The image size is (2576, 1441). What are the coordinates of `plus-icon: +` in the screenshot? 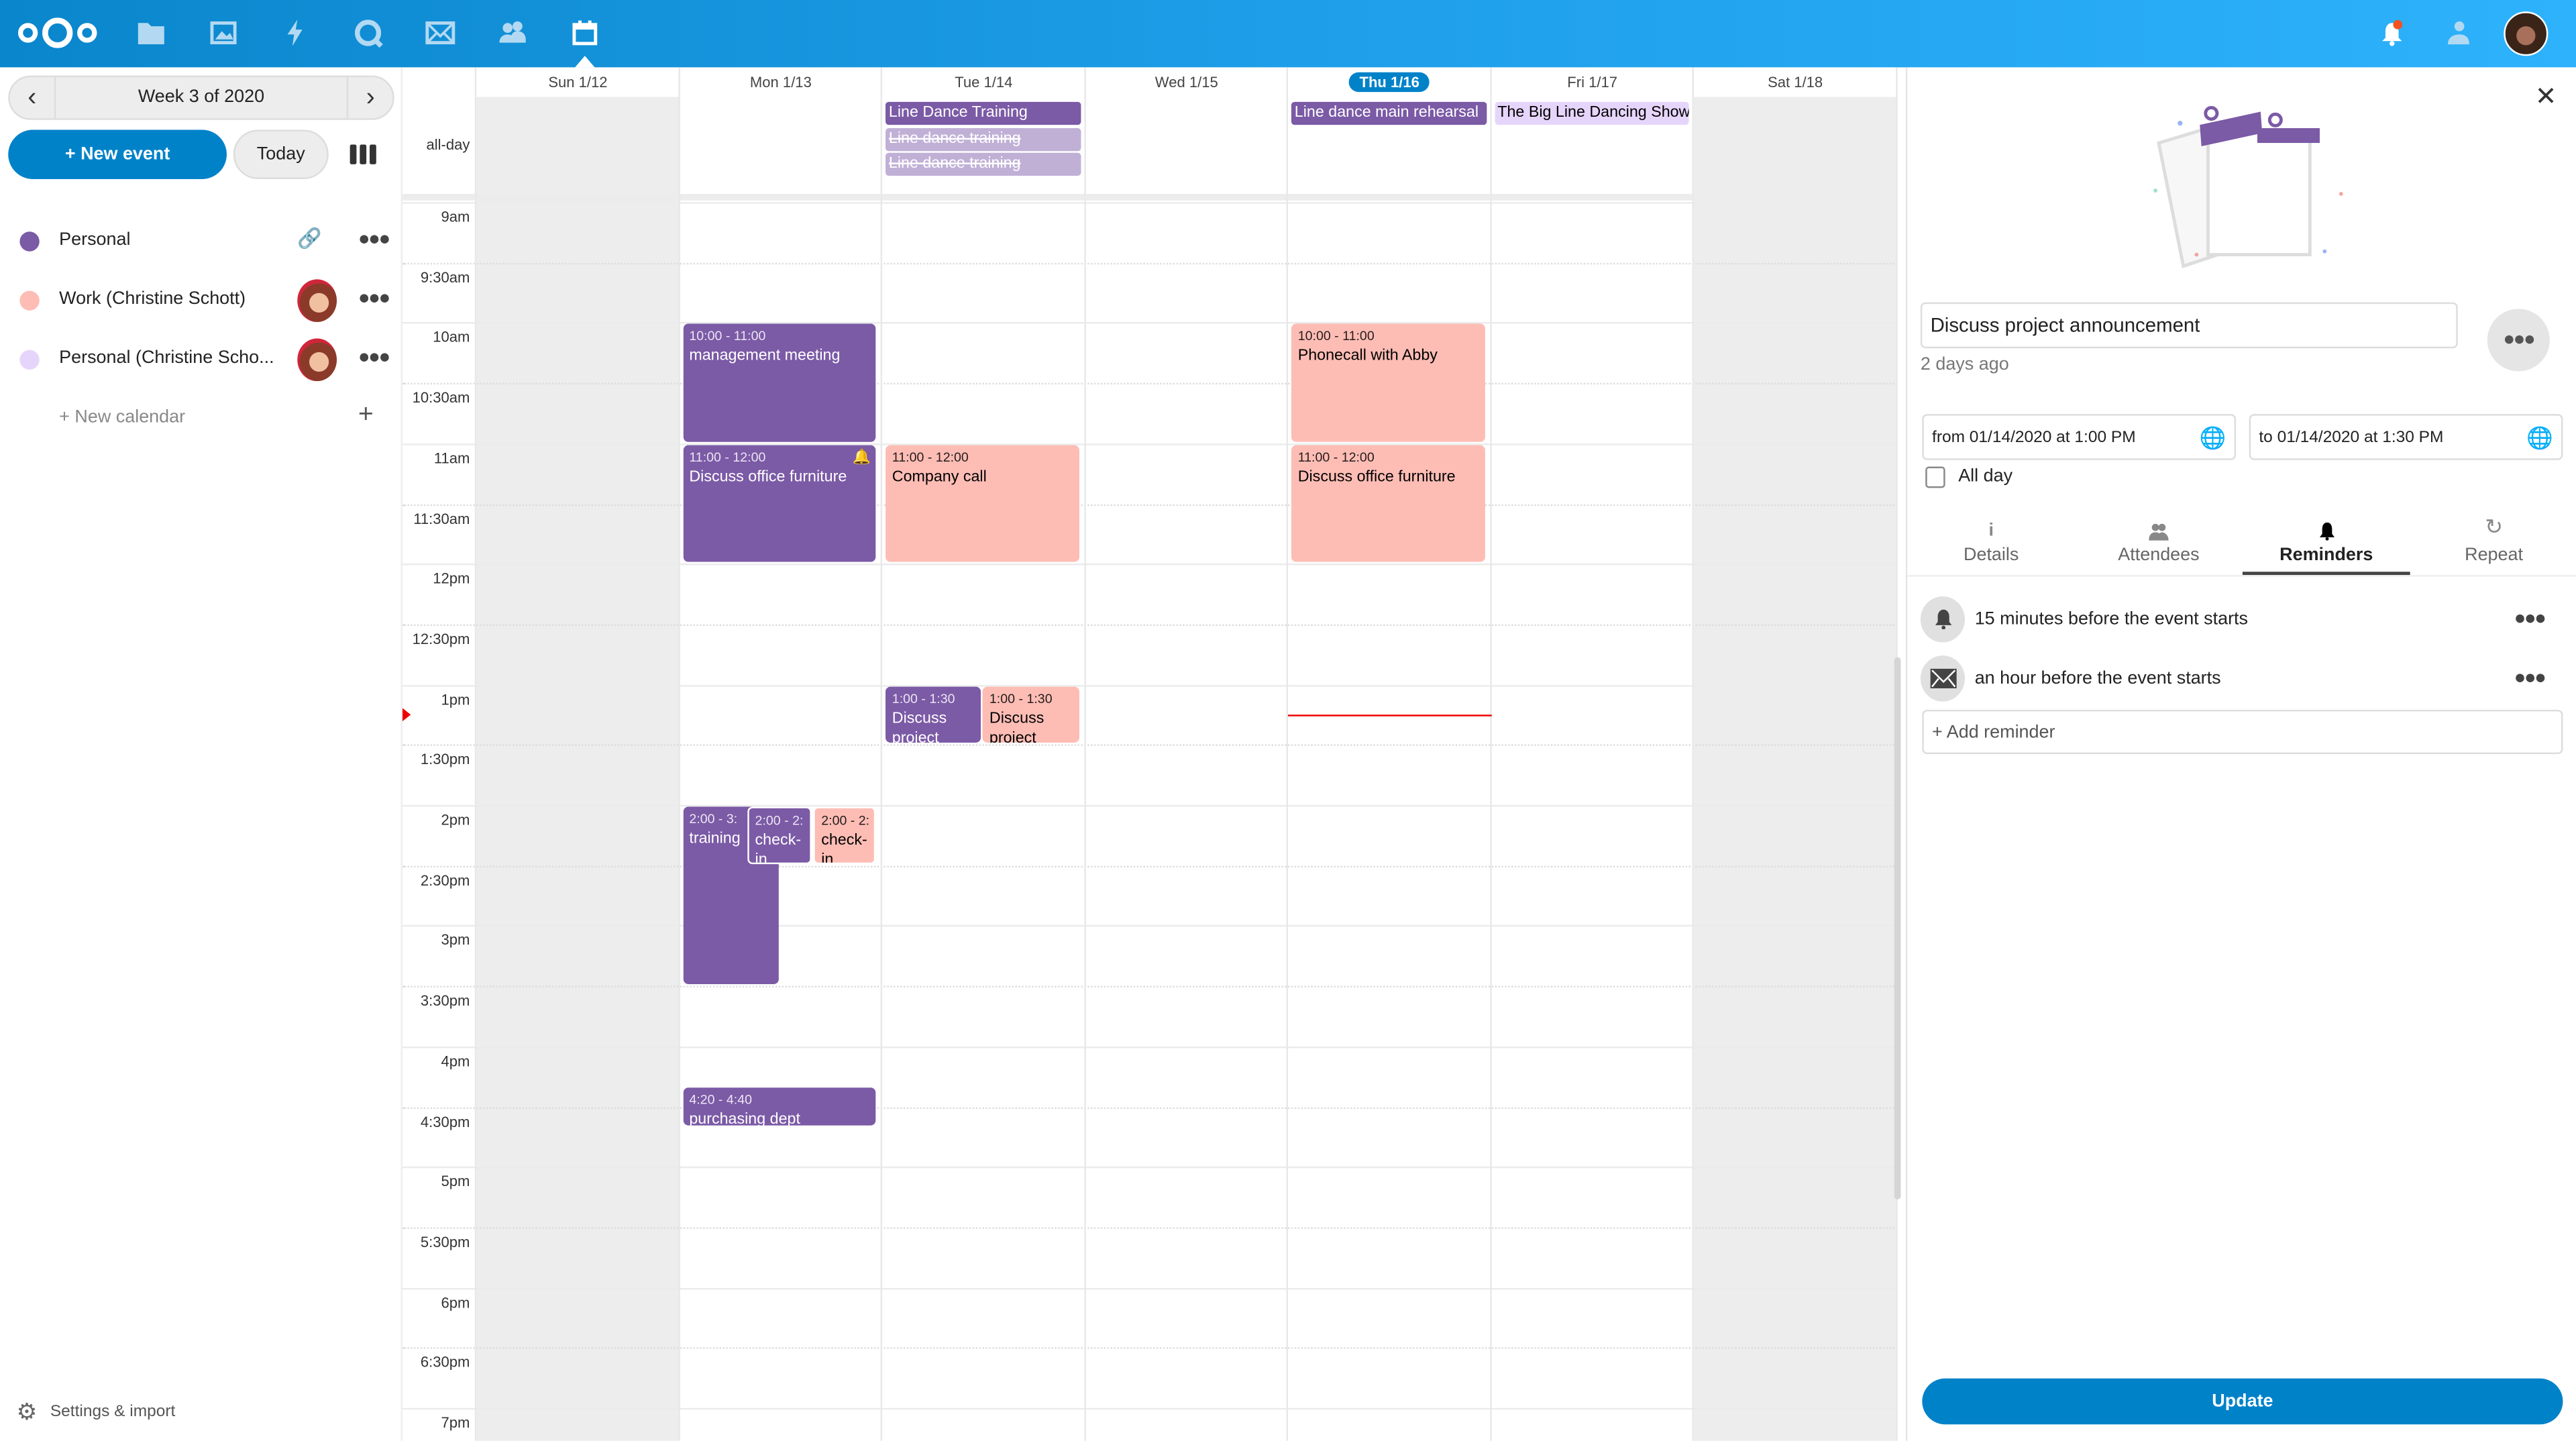 It's located at (366, 415).